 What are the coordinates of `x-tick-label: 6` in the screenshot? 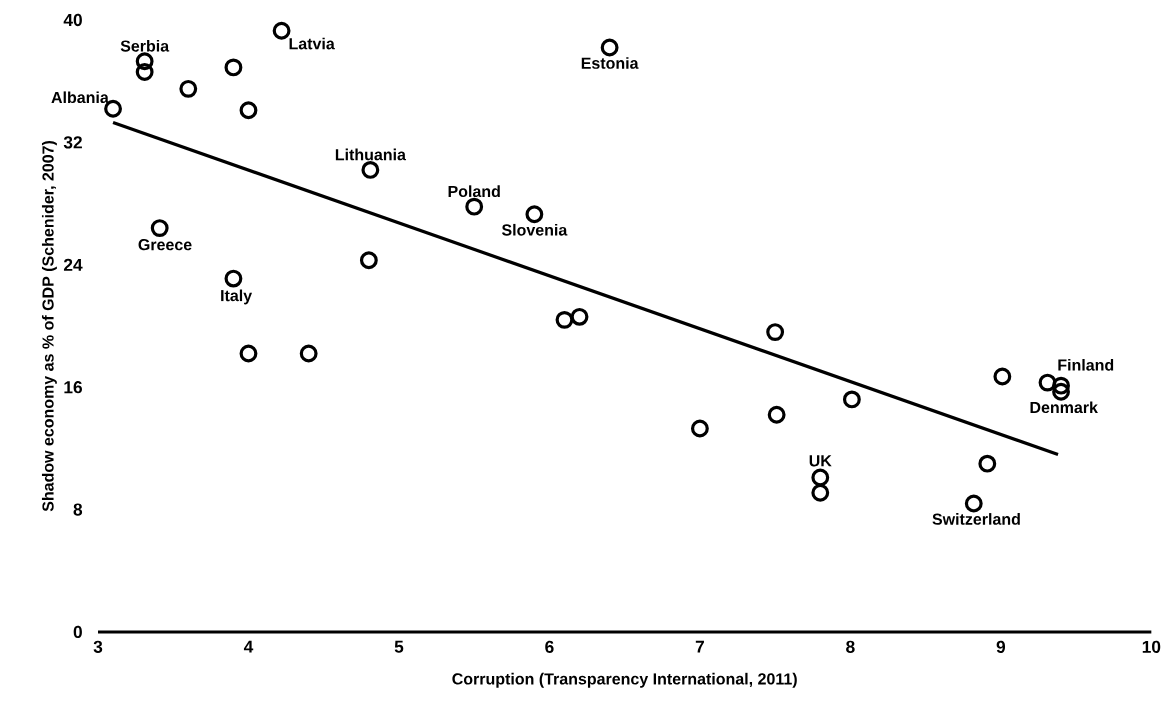 It's located at (549, 646).